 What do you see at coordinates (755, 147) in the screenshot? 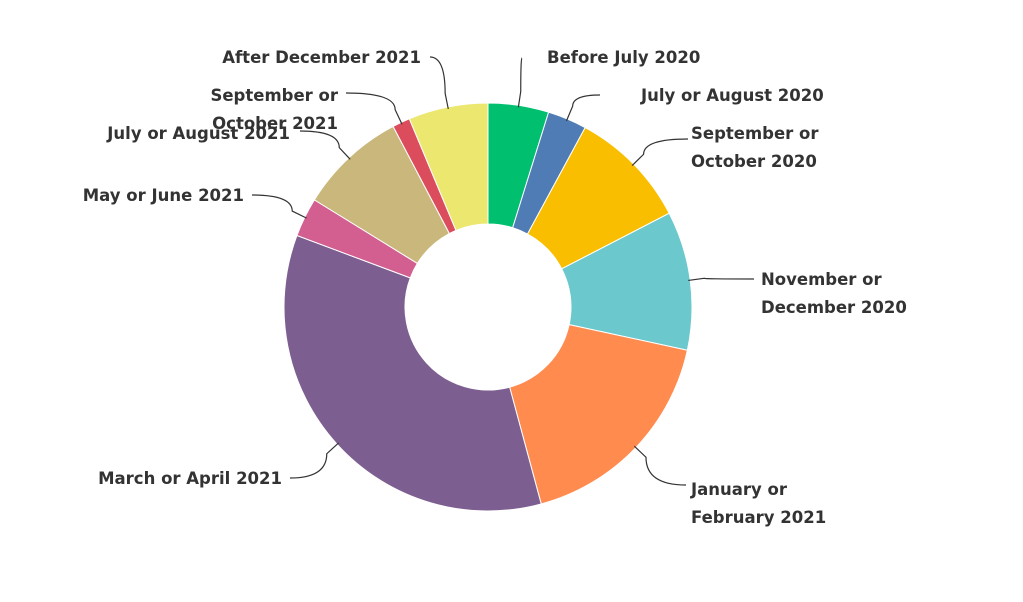
I see `slice-label-2: September or October 2020` at bounding box center [755, 147].